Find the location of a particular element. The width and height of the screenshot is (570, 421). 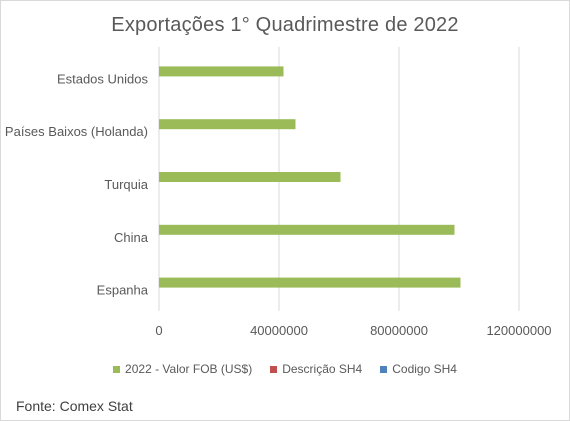

legend-swatch-valor-fob is located at coordinates (117, 369).